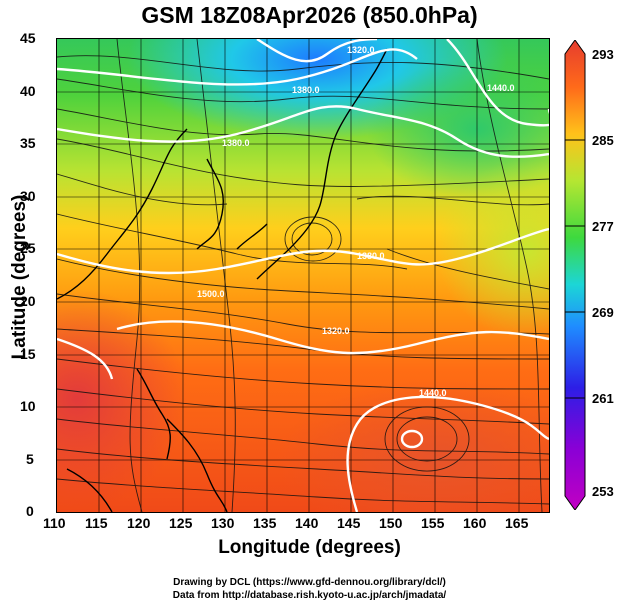  I want to click on x-tick: 115, so click(96, 523).